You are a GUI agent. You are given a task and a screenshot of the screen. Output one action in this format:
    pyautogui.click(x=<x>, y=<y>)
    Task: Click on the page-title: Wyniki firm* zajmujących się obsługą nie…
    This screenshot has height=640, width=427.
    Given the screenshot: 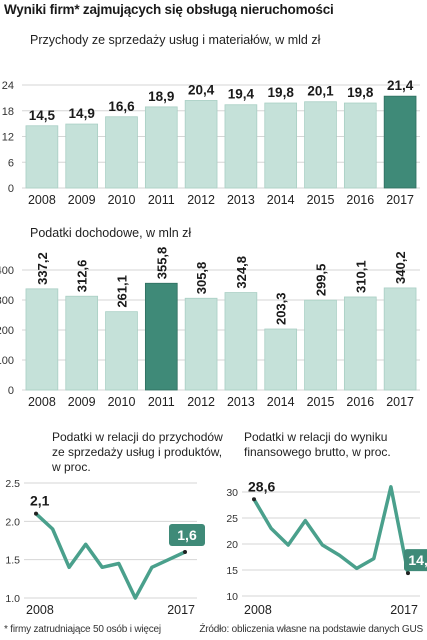 What is the action you would take?
    pyautogui.click(x=169, y=9)
    